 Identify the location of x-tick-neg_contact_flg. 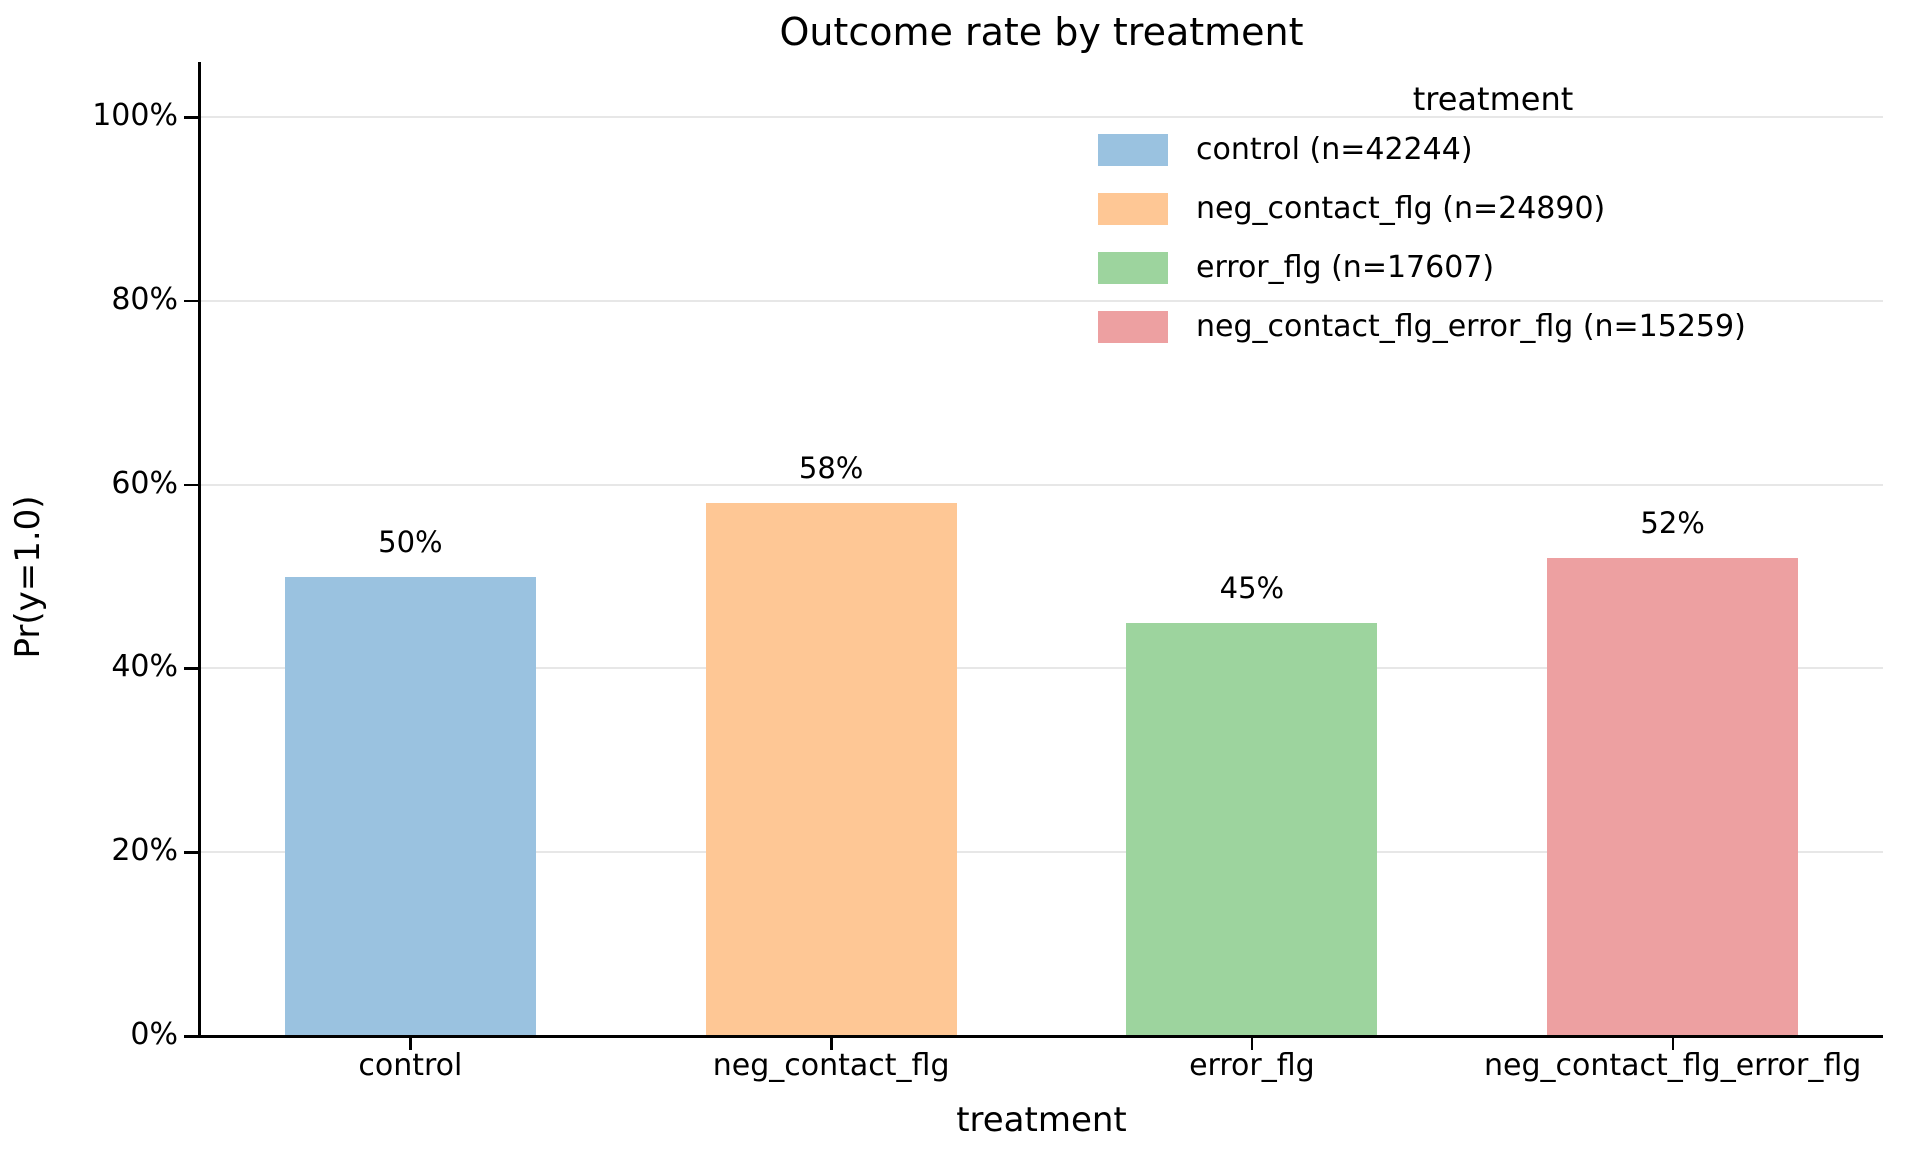
(831, 1043).